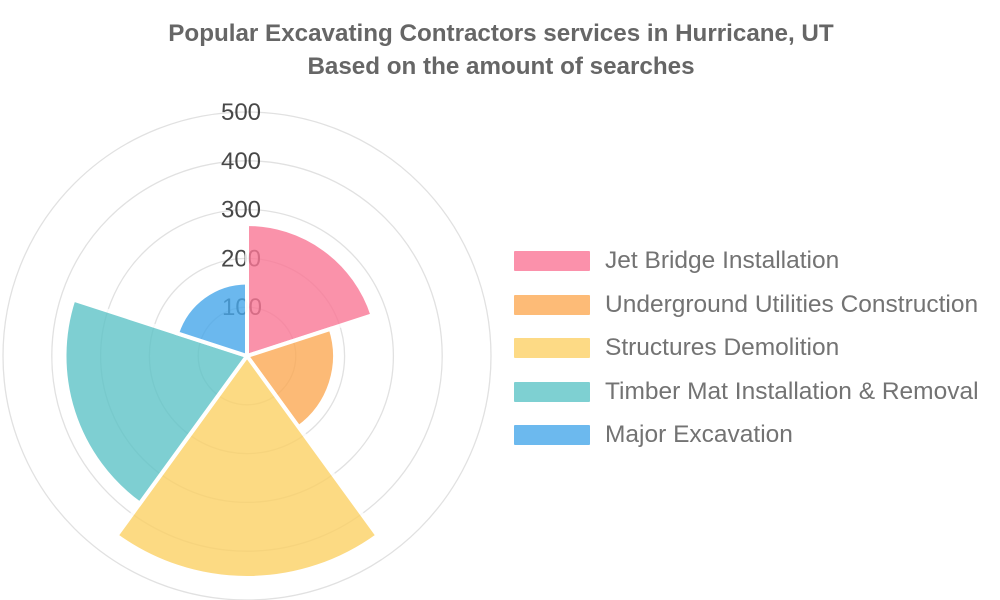 The image size is (1000, 600). Describe the element at coordinates (241, 161) in the screenshot. I see `svg-text: 400` at that location.